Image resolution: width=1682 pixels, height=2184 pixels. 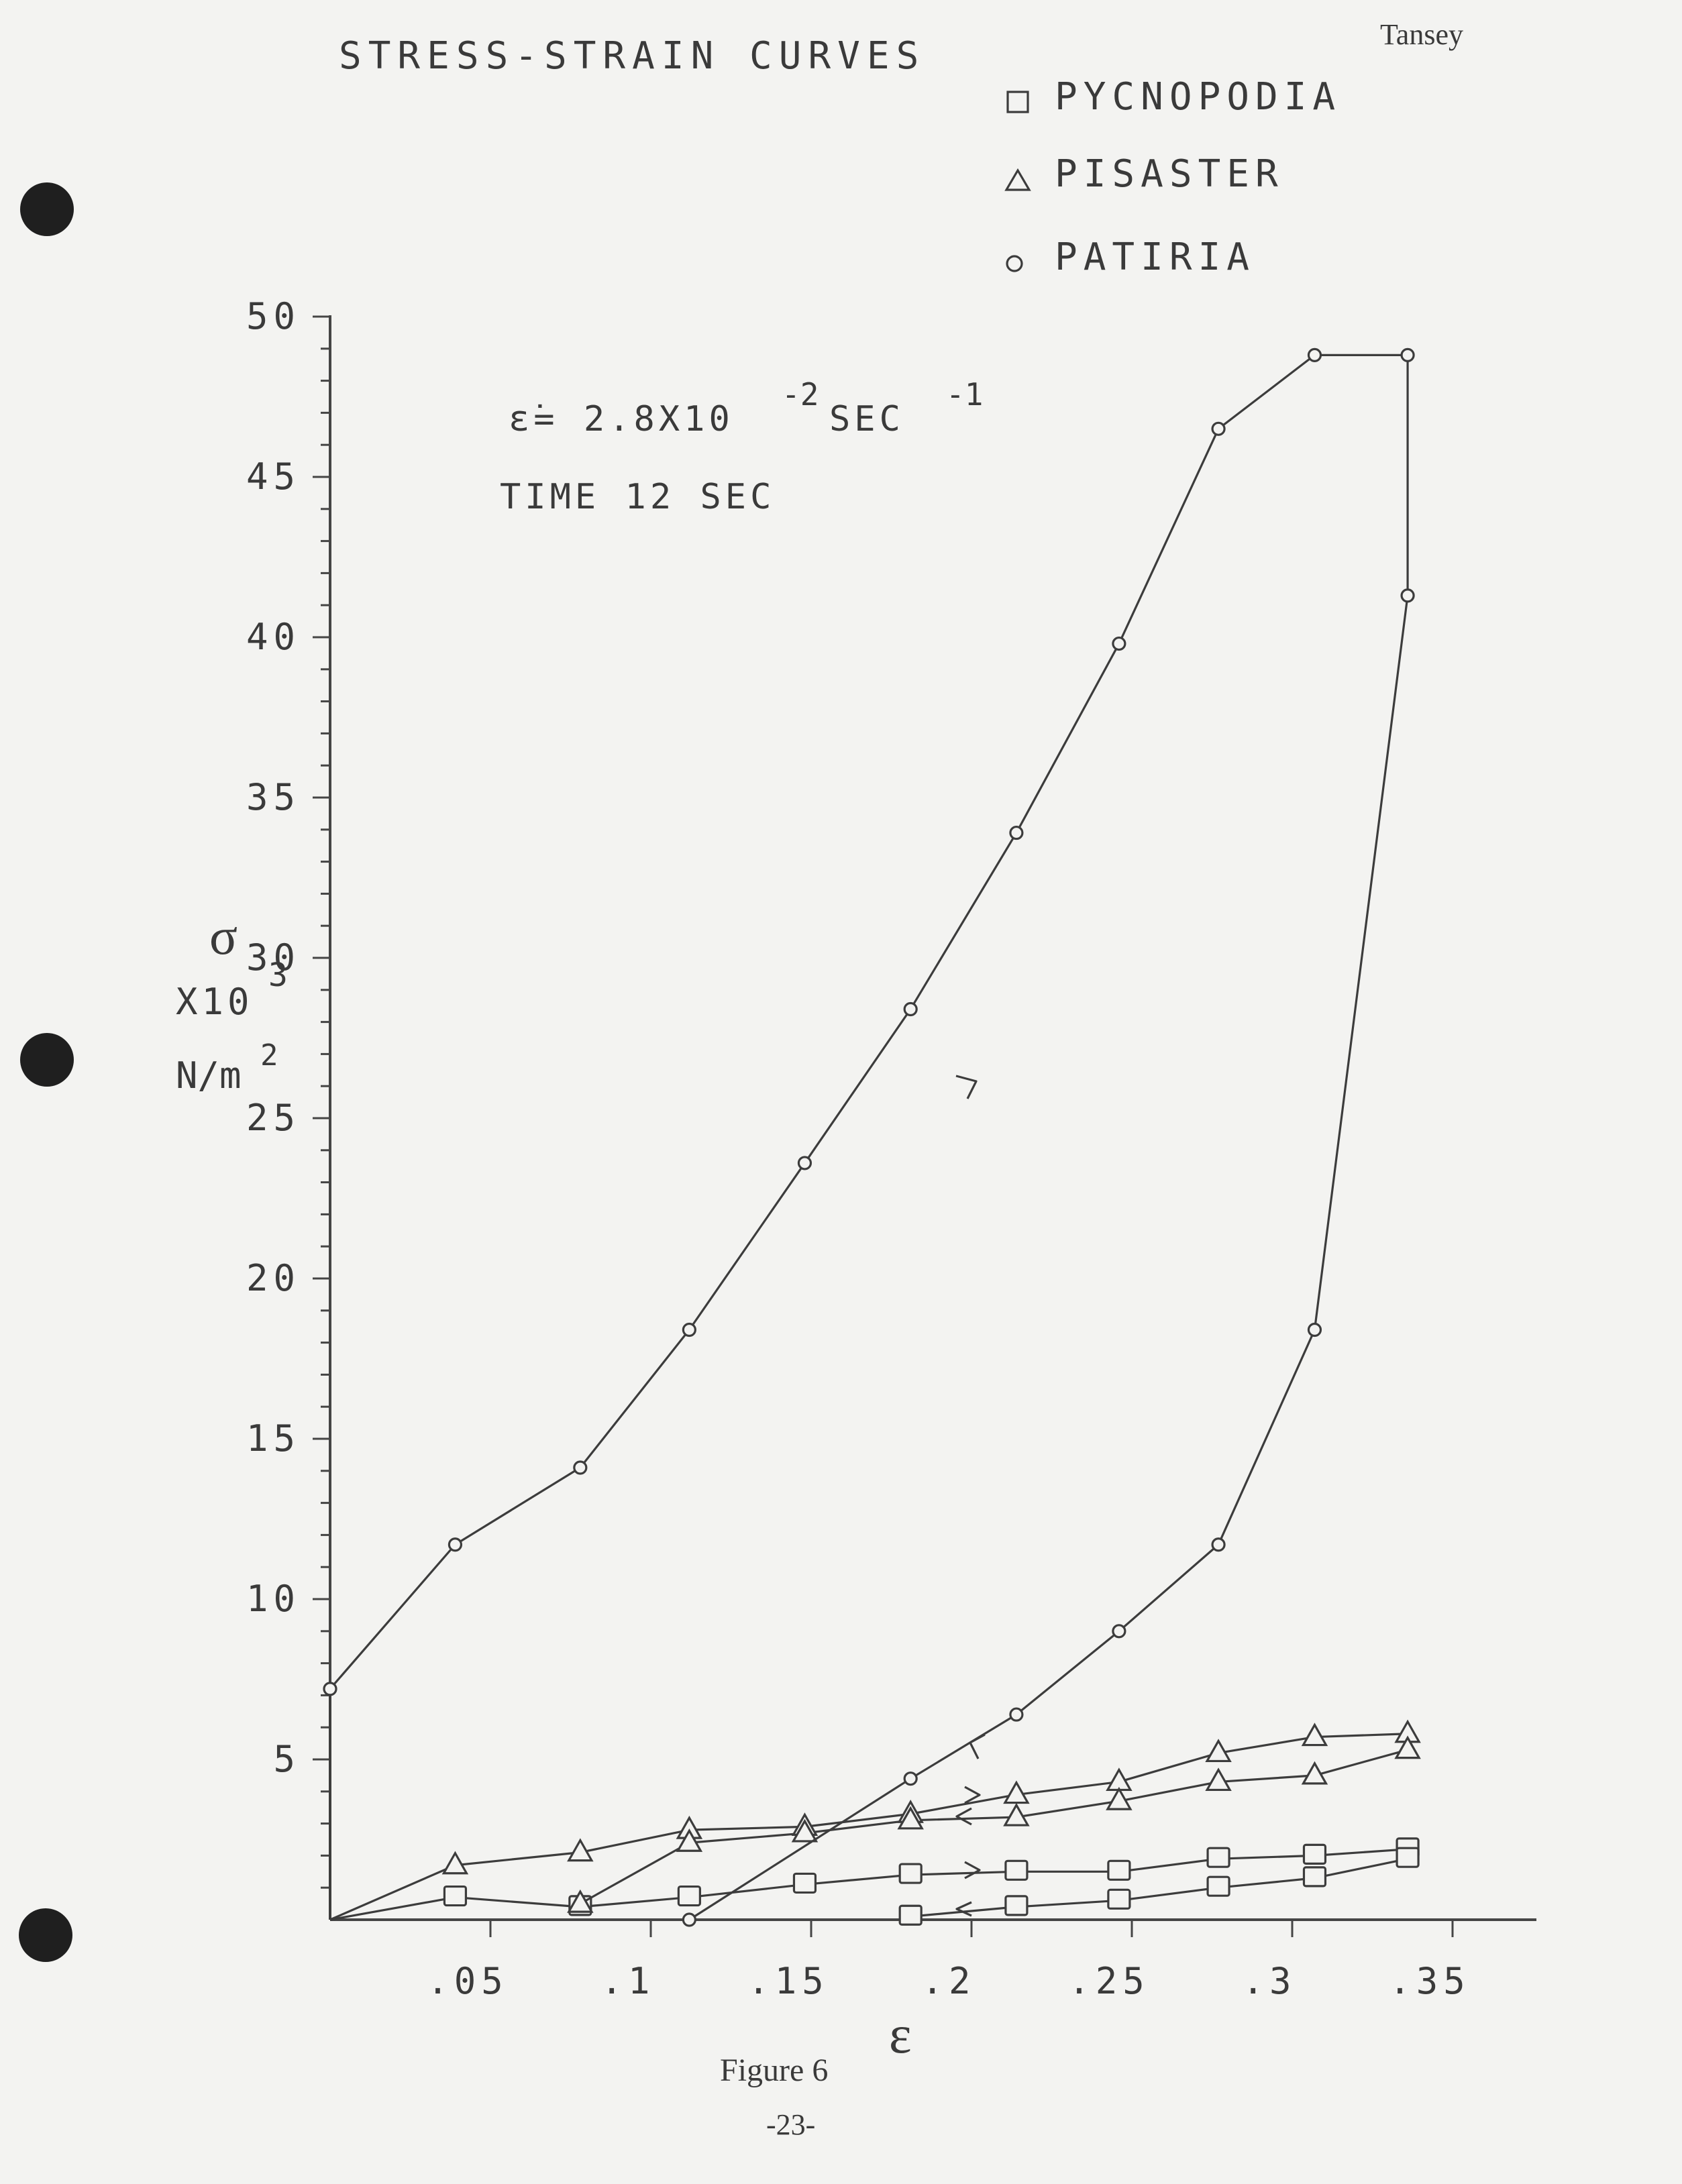 I want to click on arrow-pycnopodia-unloading, so click(x=963, y=1909).